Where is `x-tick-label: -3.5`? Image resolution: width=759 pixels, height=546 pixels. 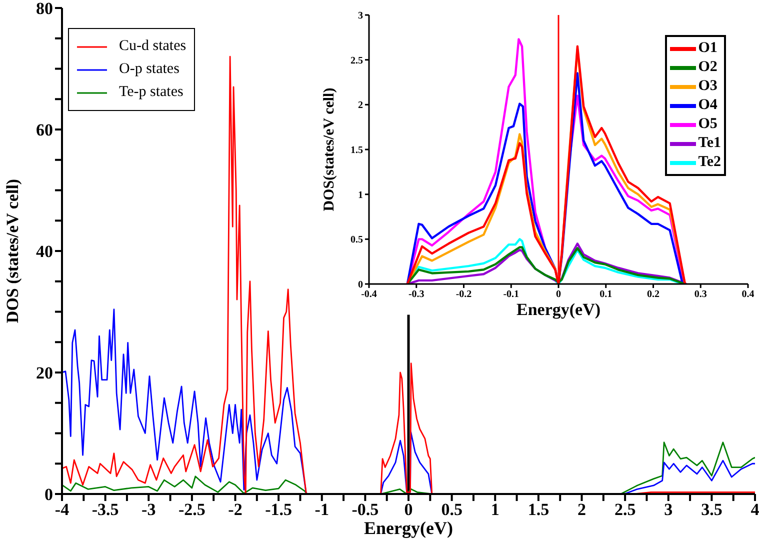
x-tick-label: -3.5 is located at coordinates (105, 510).